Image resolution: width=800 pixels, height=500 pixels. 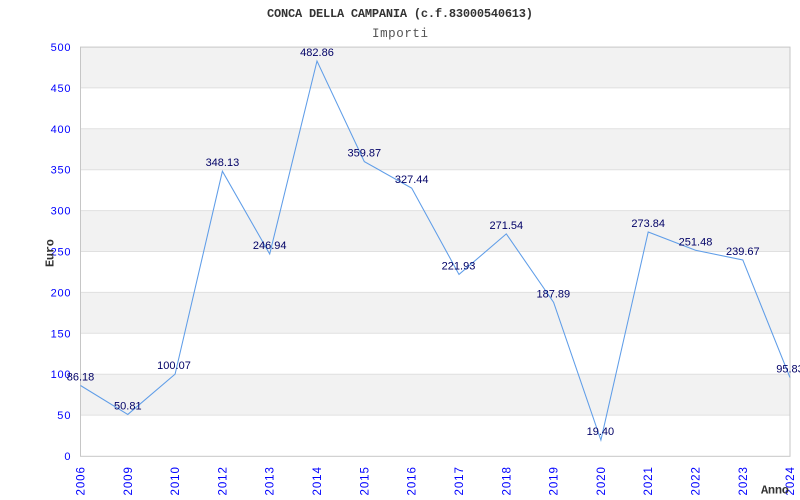 What do you see at coordinates (271, 481) in the screenshot?
I see `svg-text: 2013` at bounding box center [271, 481].